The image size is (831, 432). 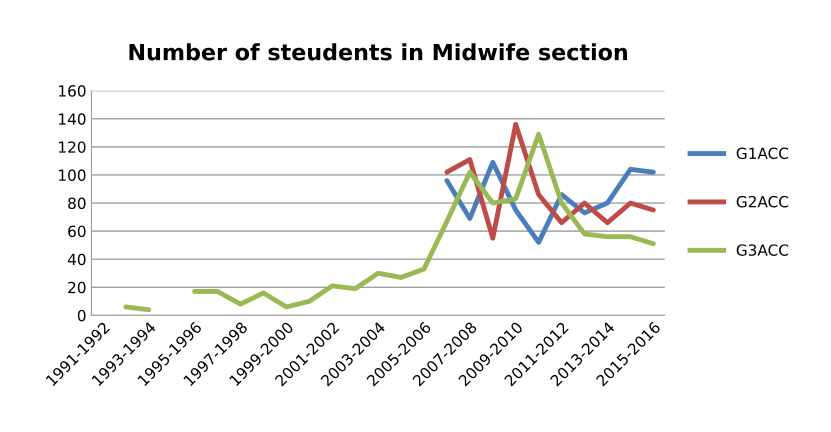 I want to click on y-tick-label: 80, so click(x=77, y=204).